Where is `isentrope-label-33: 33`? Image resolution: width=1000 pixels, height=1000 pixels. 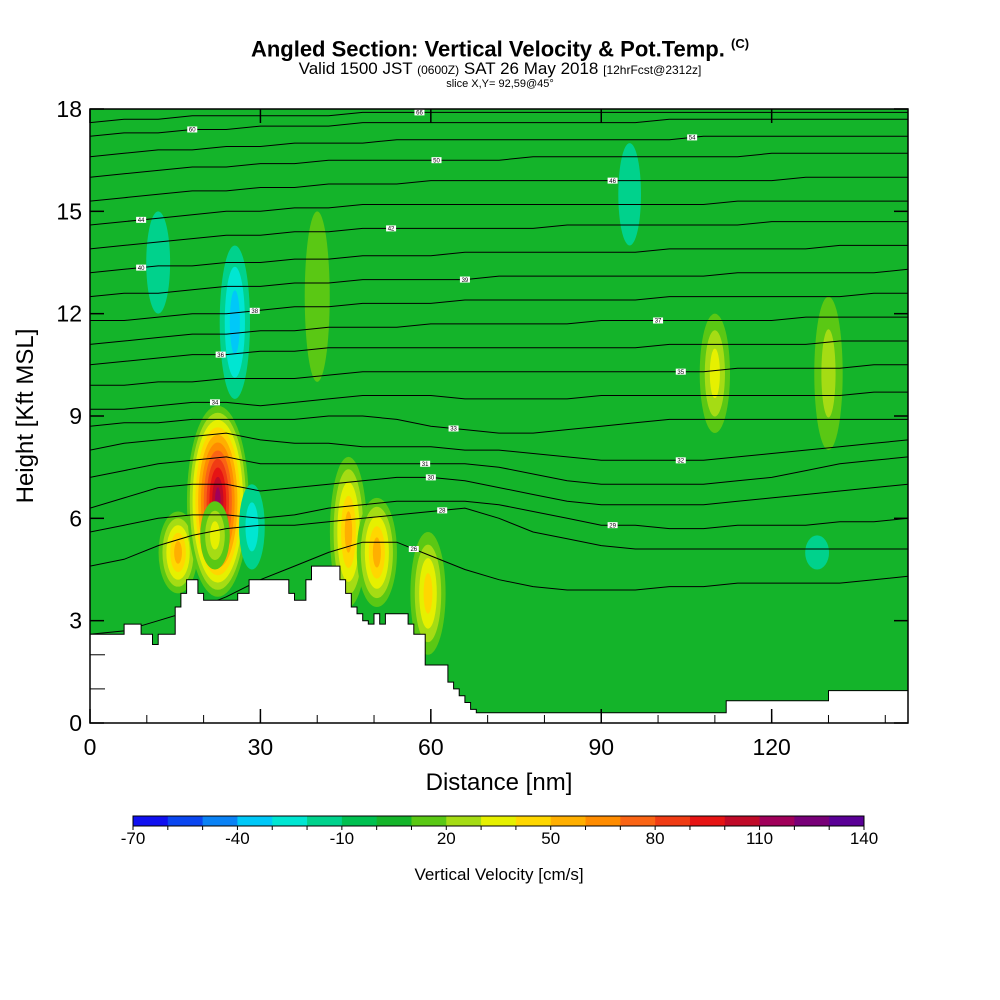 isentrope-label-33: 33 is located at coordinates (453, 430).